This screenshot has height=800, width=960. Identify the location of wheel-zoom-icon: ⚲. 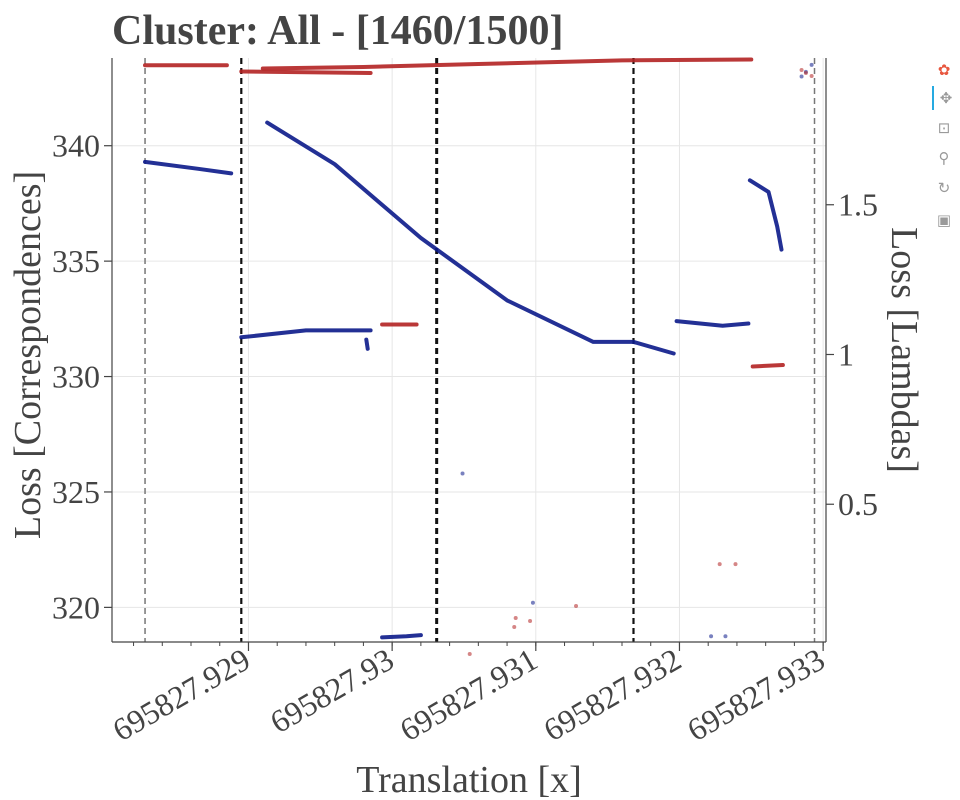
(944, 158).